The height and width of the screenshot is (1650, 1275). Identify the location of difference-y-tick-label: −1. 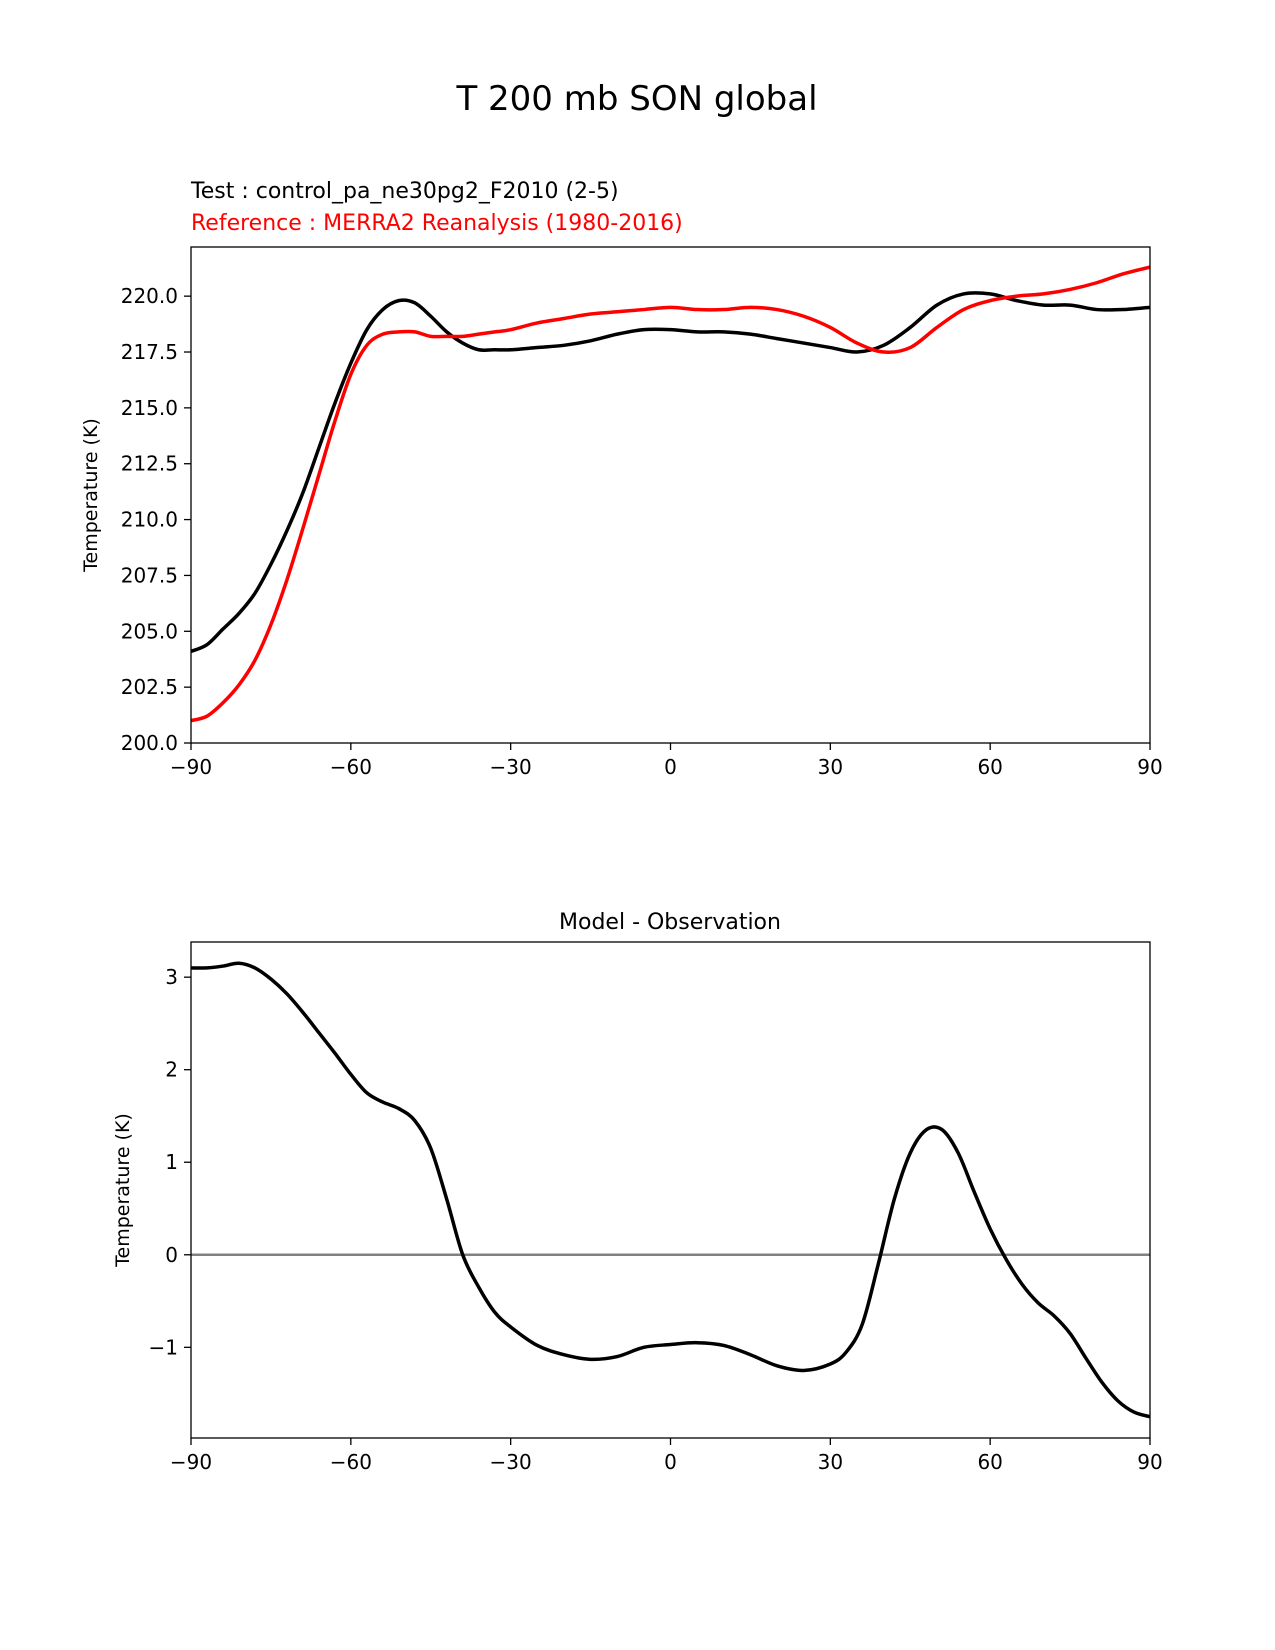
(163, 1347).